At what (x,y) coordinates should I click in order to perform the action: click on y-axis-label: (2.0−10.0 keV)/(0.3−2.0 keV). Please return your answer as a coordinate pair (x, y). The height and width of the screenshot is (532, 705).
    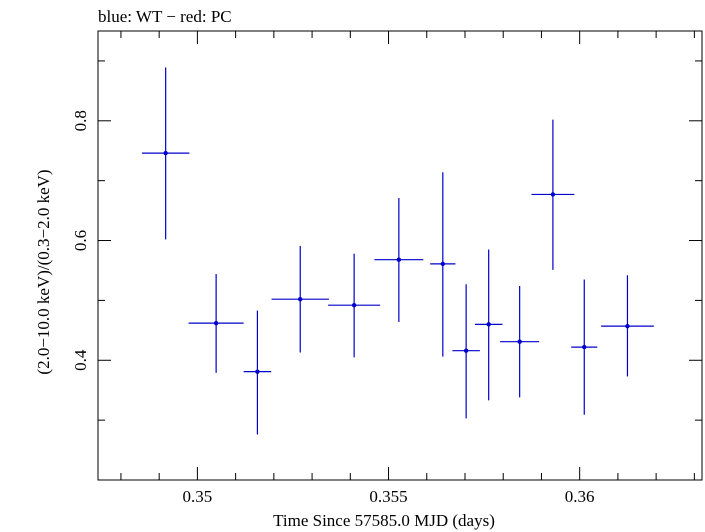
    Looking at the image, I should click on (43, 271).